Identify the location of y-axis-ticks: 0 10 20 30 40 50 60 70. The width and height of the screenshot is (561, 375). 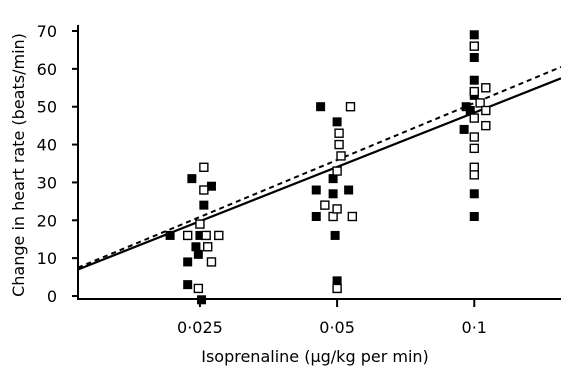
(57, 164).